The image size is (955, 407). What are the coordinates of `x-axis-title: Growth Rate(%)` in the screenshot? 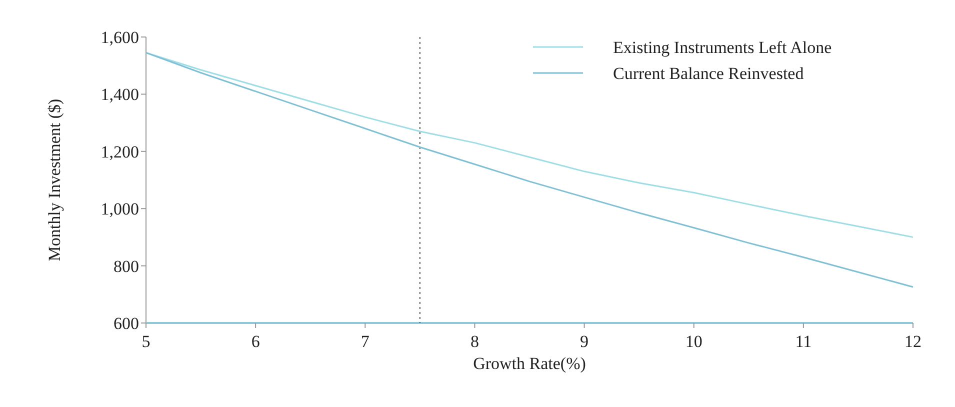 It's located at (529, 363).